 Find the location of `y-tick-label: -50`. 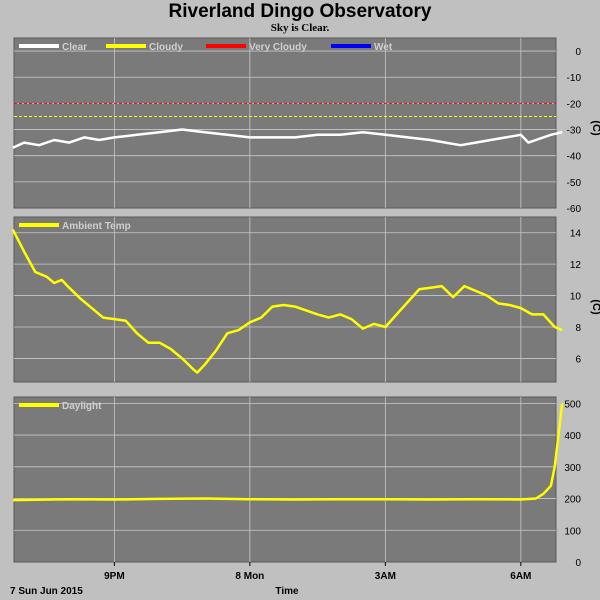

y-tick-label: -50 is located at coordinates (574, 183).